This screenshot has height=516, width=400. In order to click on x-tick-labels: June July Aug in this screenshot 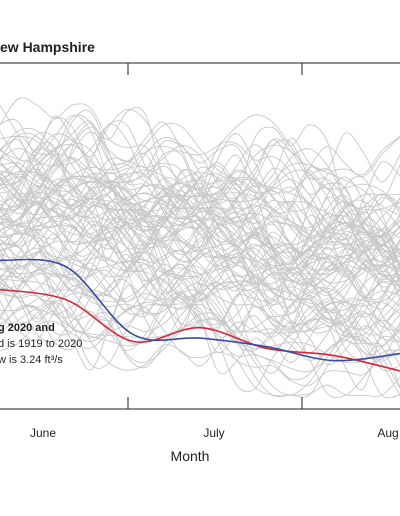, I will do `click(214, 433)`.